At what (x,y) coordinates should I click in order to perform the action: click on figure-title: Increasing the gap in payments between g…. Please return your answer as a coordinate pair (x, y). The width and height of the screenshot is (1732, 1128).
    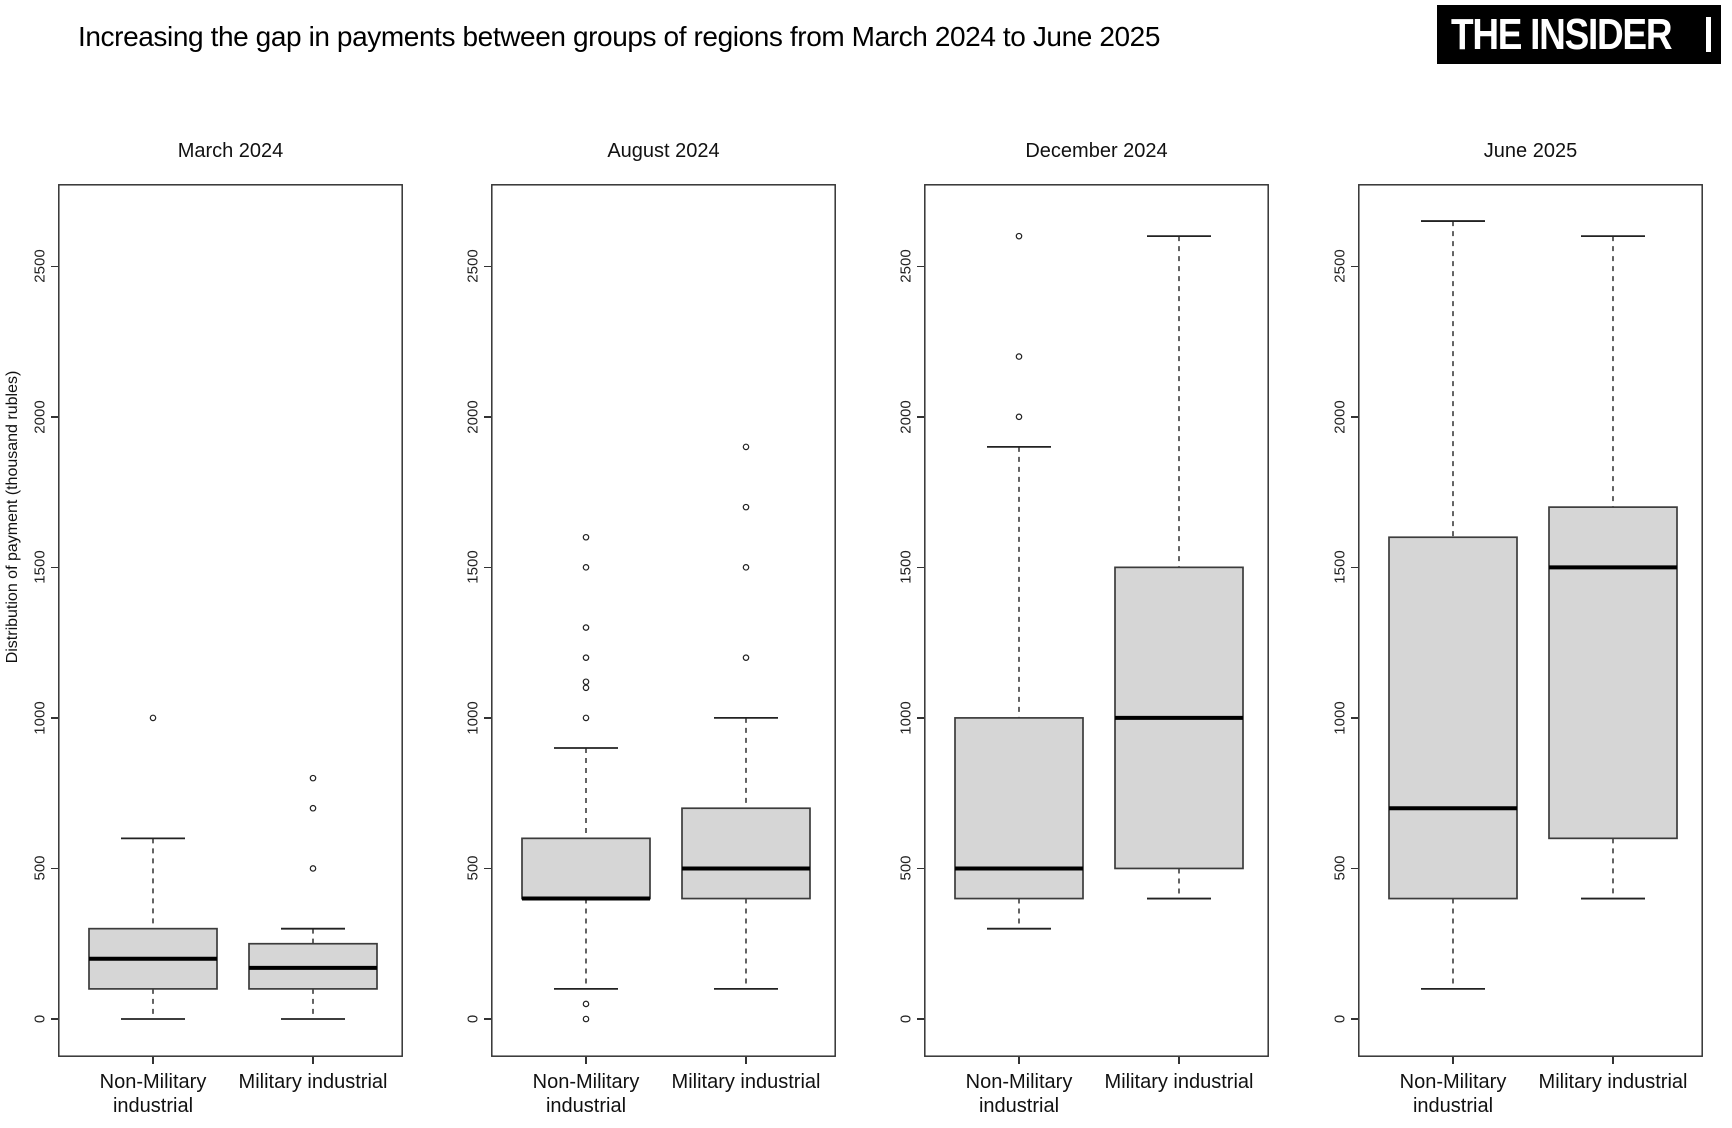
    Looking at the image, I should click on (619, 36).